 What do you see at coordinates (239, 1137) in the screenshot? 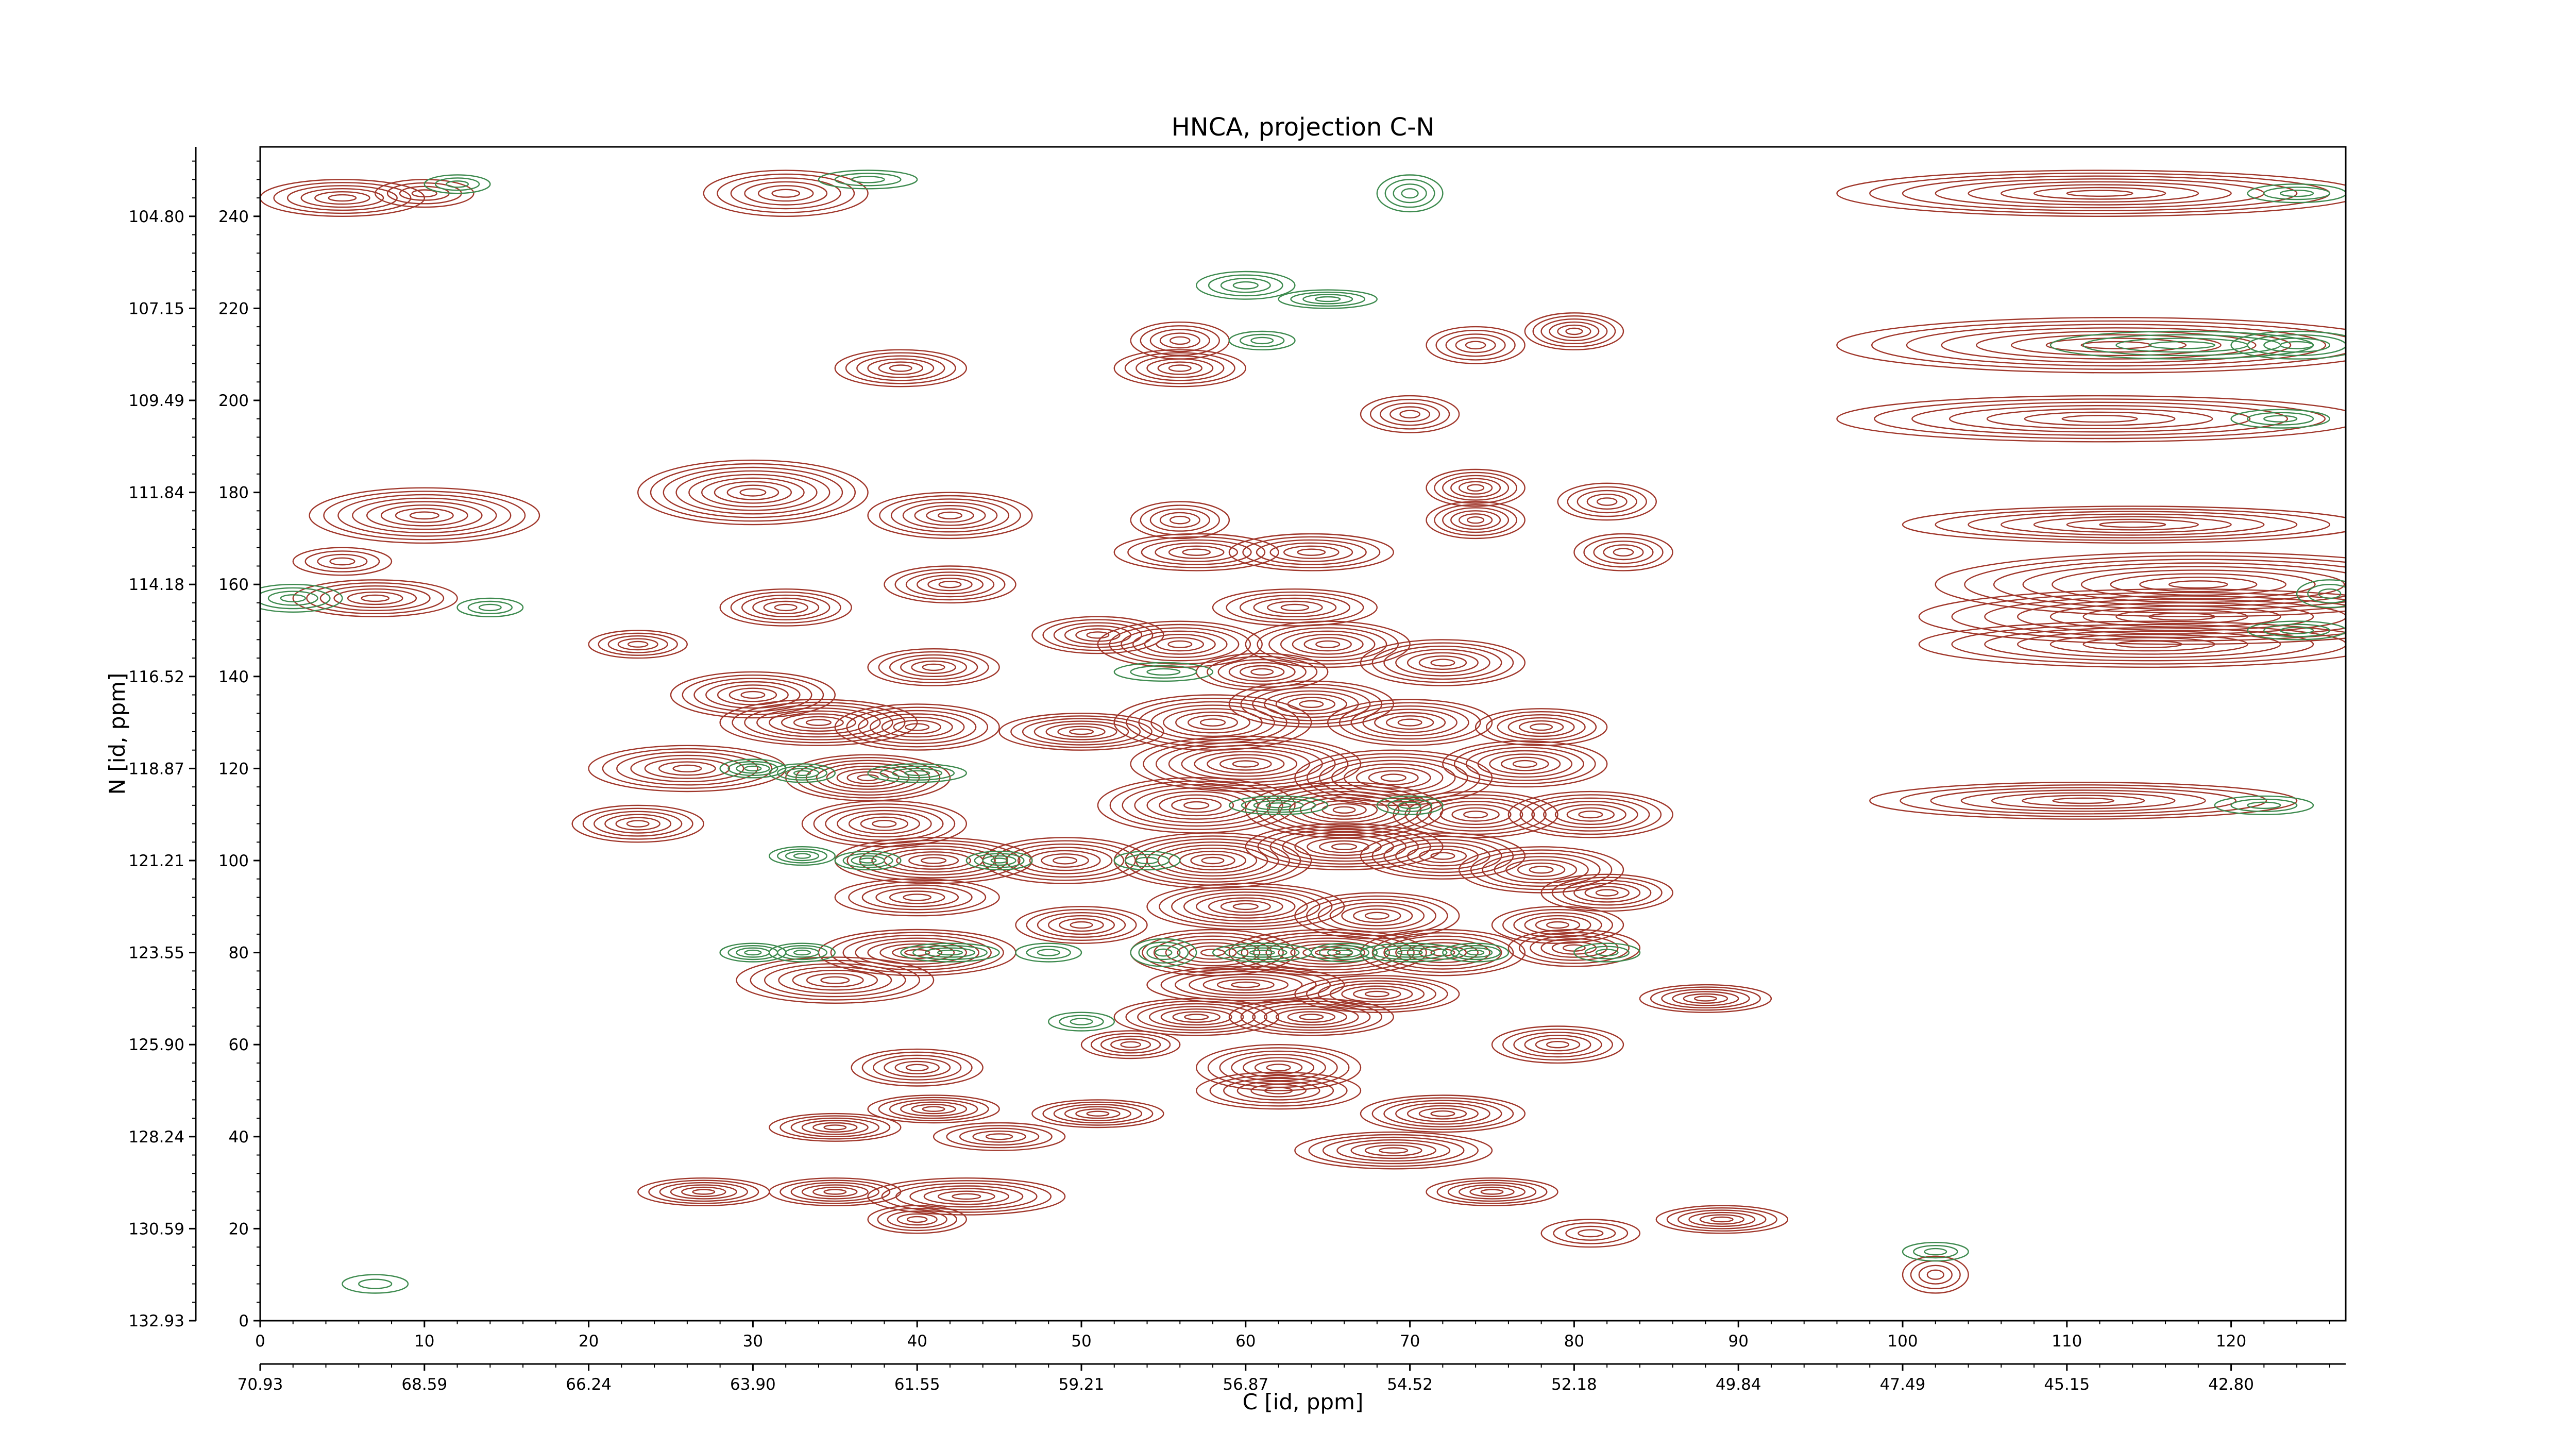
I see `y-index-tick-label: 40` at bounding box center [239, 1137].